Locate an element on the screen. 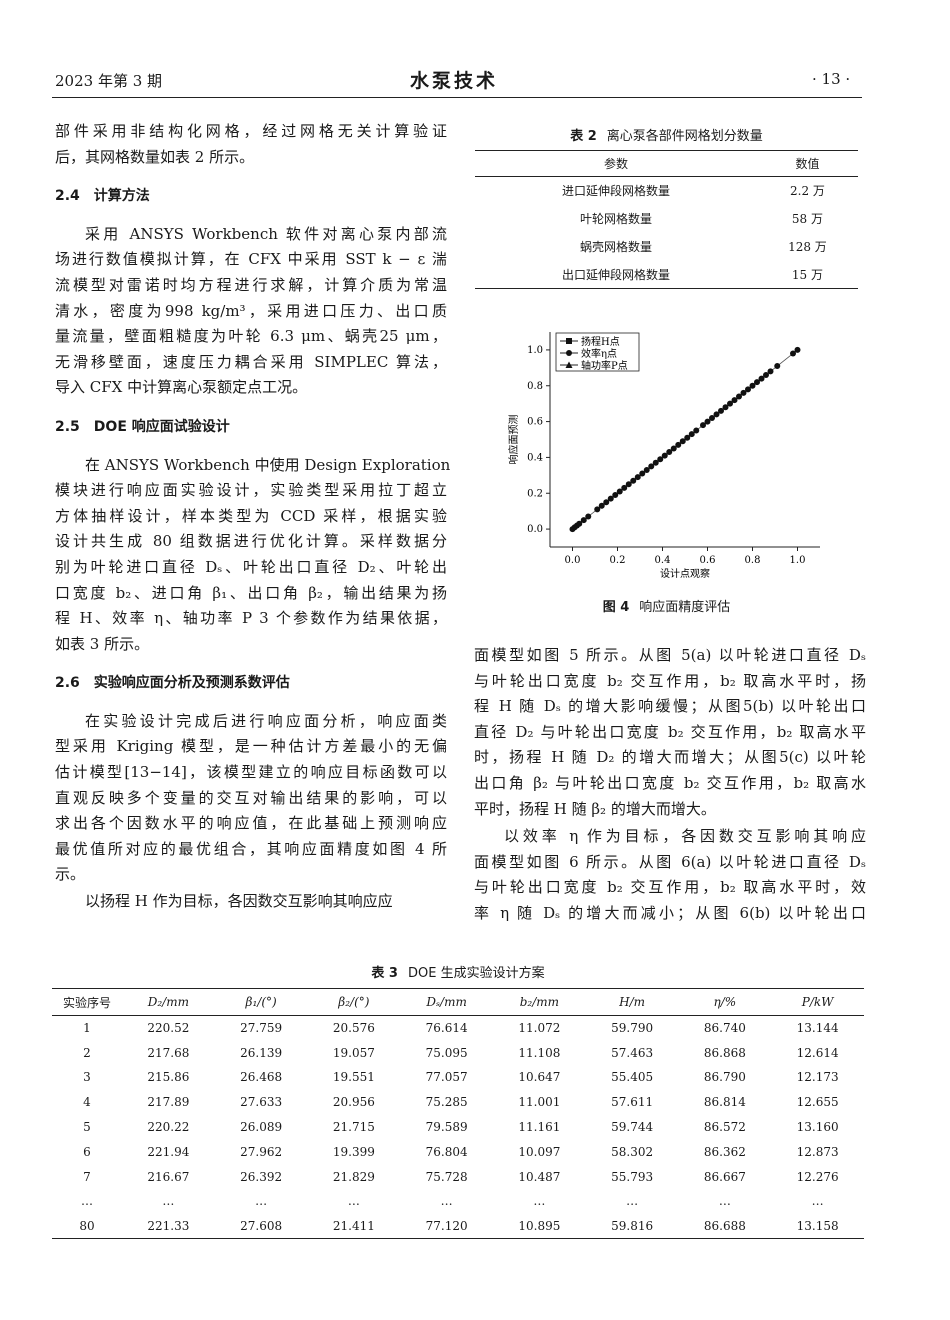  table-cell: 59.790 is located at coordinates (632, 1028).